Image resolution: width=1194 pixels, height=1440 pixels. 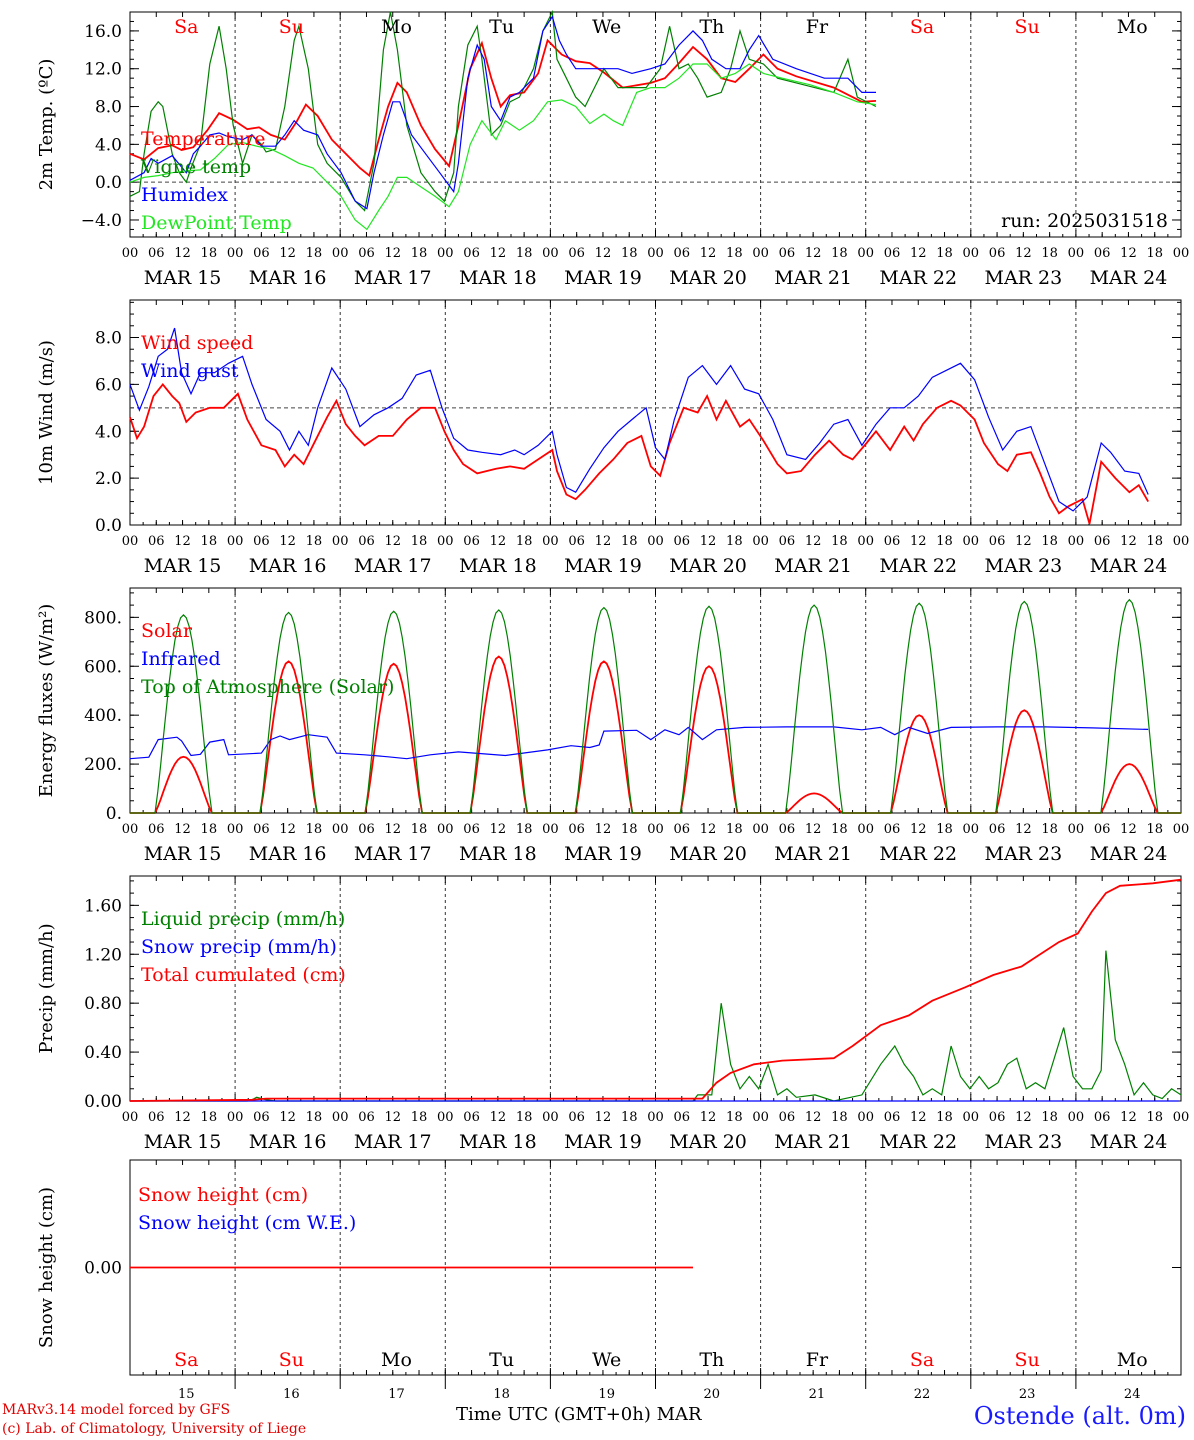 I want to click on y-tick-label: 1.20, so click(x=103, y=955).